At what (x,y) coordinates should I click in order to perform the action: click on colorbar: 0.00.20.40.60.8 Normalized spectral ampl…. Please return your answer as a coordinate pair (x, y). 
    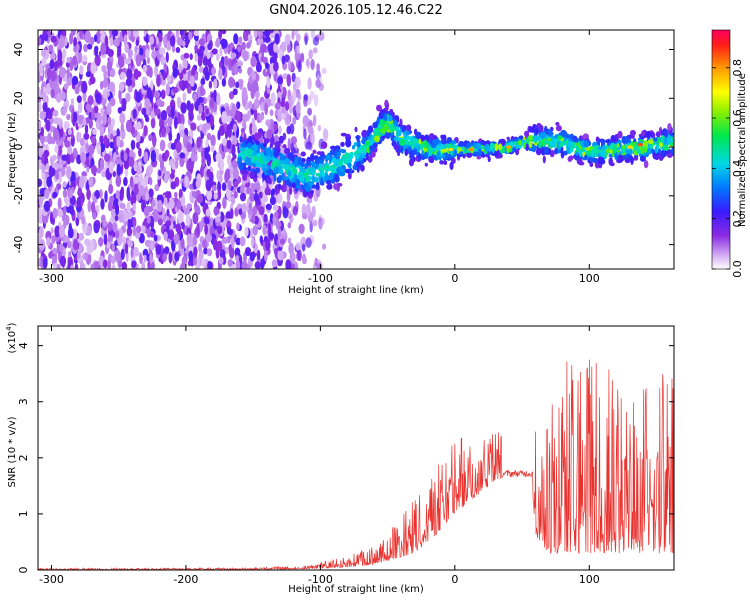
    Looking at the image, I should click on (729, 153).